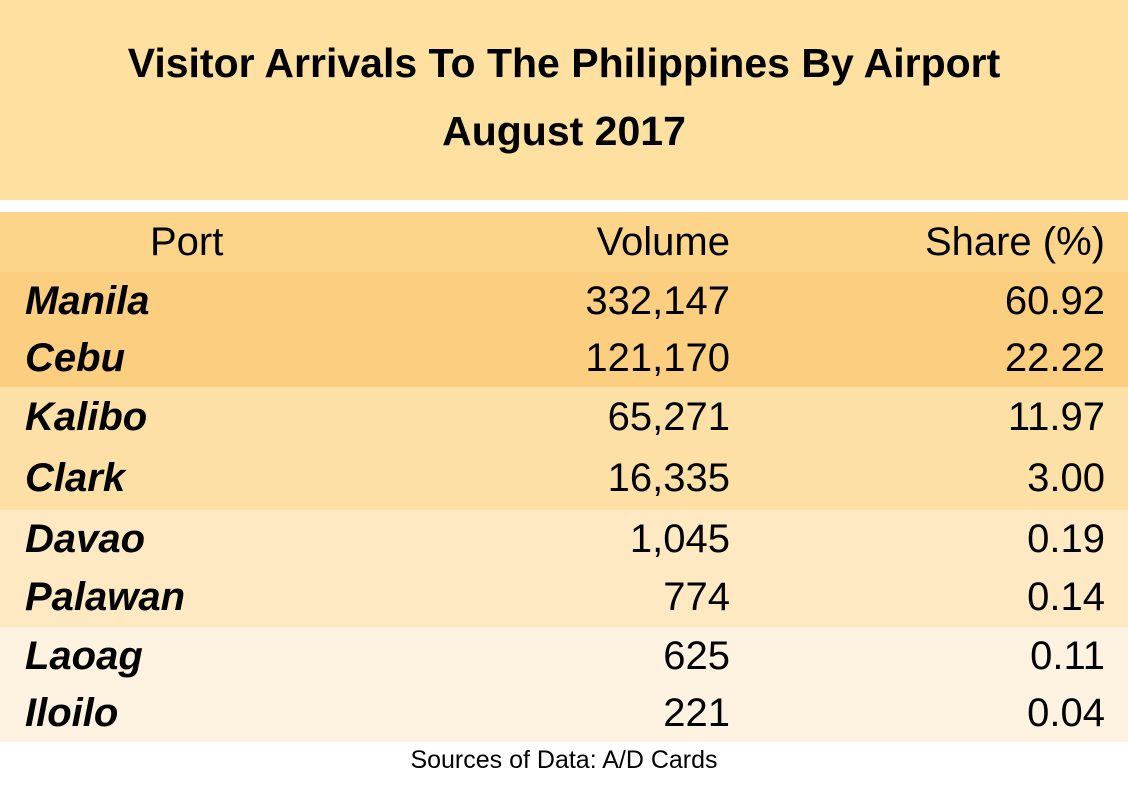 This screenshot has width=1128, height=788. Describe the element at coordinates (564, 656) in the screenshot. I see `table-row: Laoag 625 0.11` at that location.